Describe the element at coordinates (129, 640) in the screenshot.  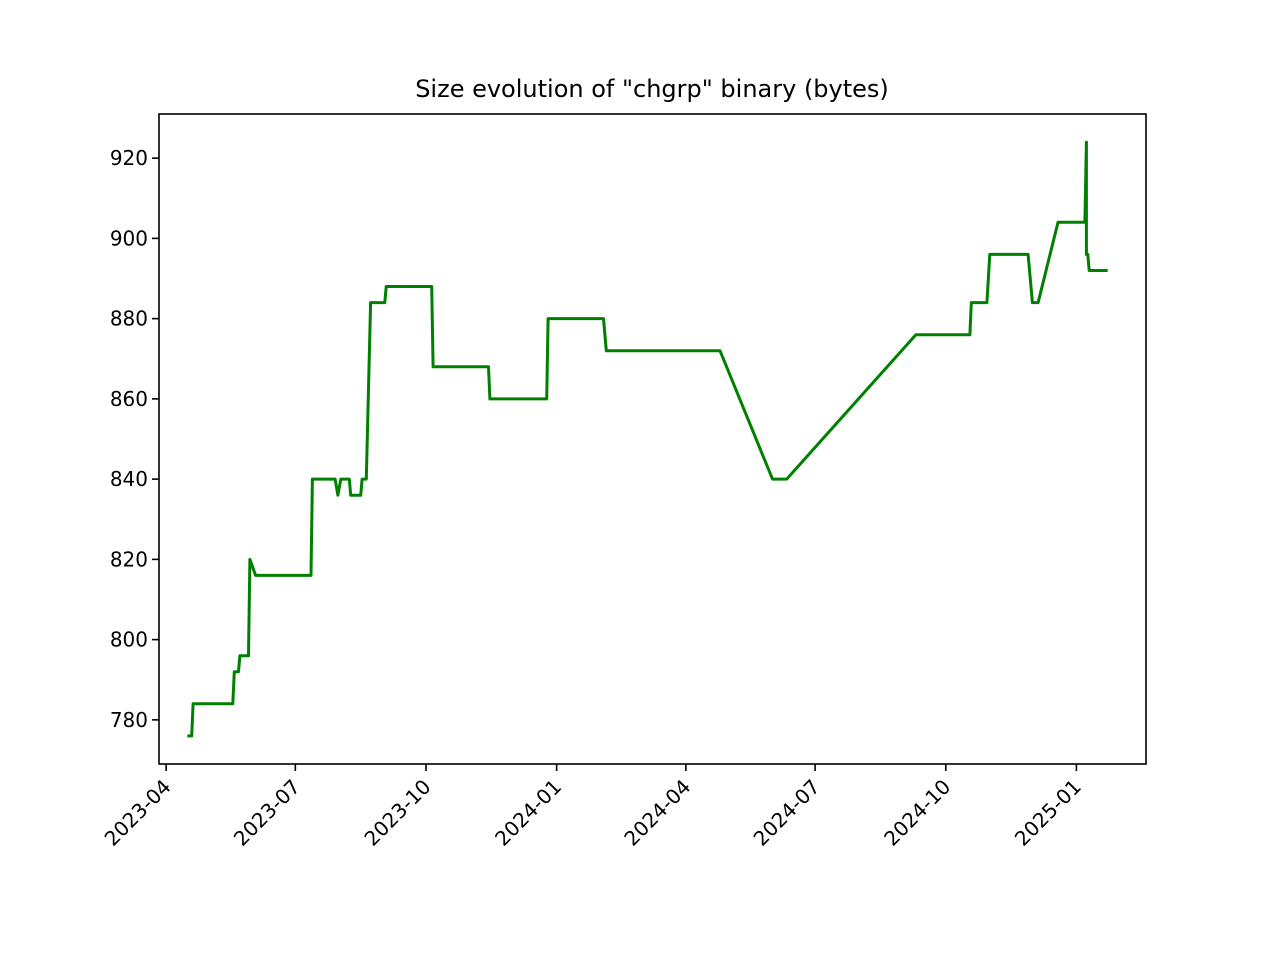
I see `y-tick-label: 800` at that location.